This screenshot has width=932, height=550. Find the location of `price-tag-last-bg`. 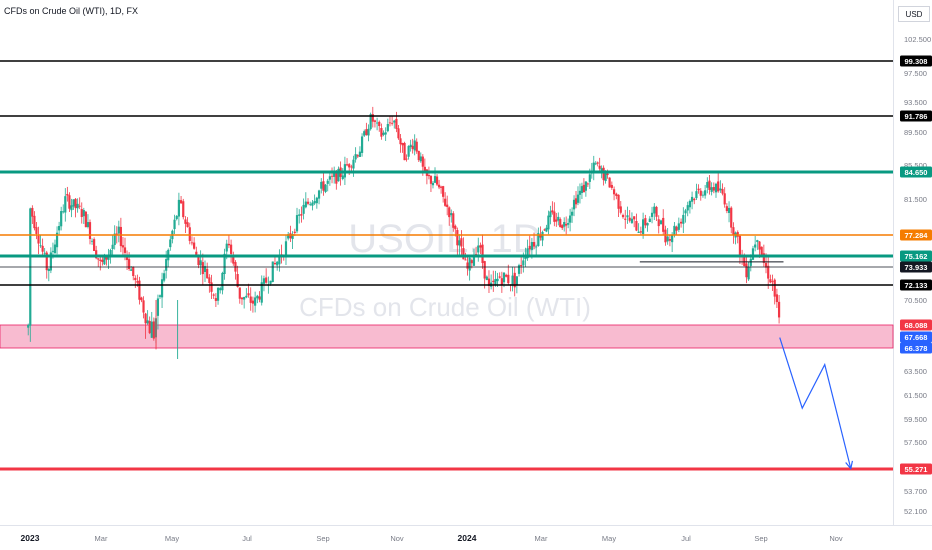

price-tag-last-bg is located at coordinates (916, 337).